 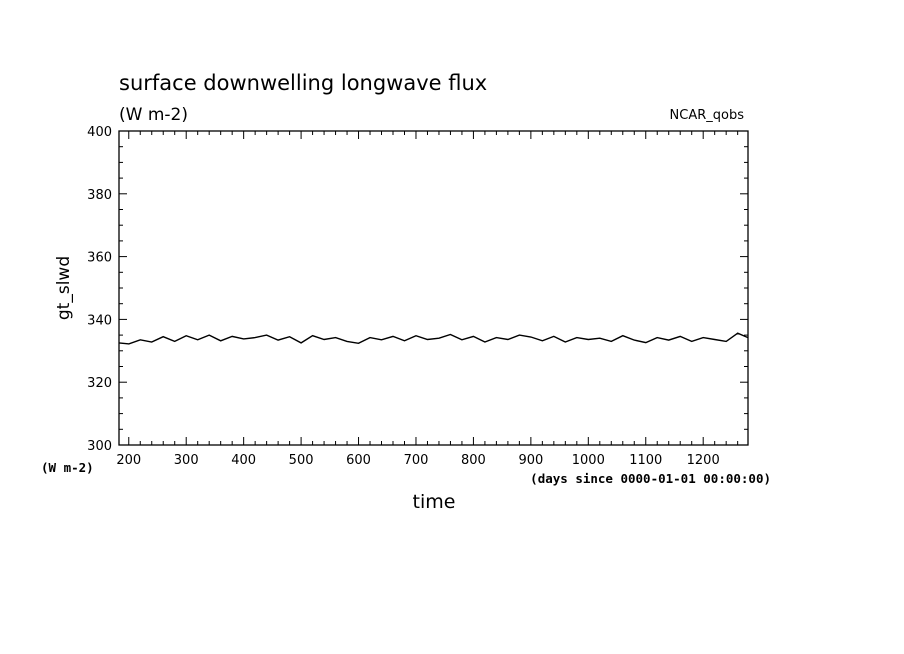 What do you see at coordinates (67, 467) in the screenshot?
I see `y-axis-units: (W m-2)` at bounding box center [67, 467].